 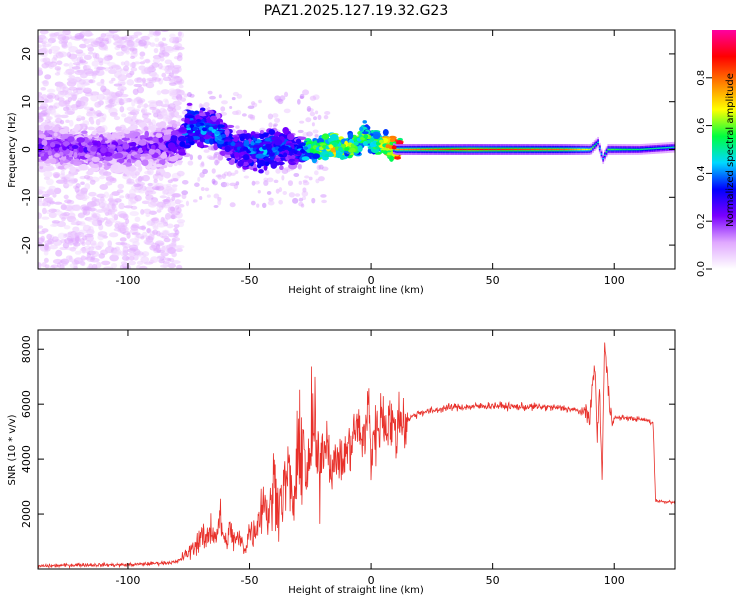 I want to click on spectrogram-x-tick-label: -50, so click(x=250, y=280).